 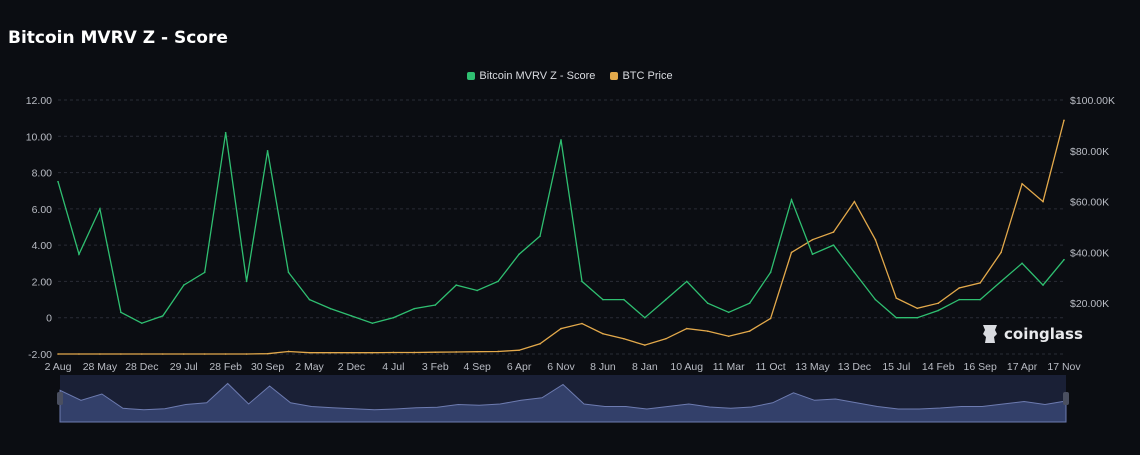 What do you see at coordinates (537, 76) in the screenshot?
I see `legend-label-mvrv: Bitcoin MVRV Z - Score` at bounding box center [537, 76].